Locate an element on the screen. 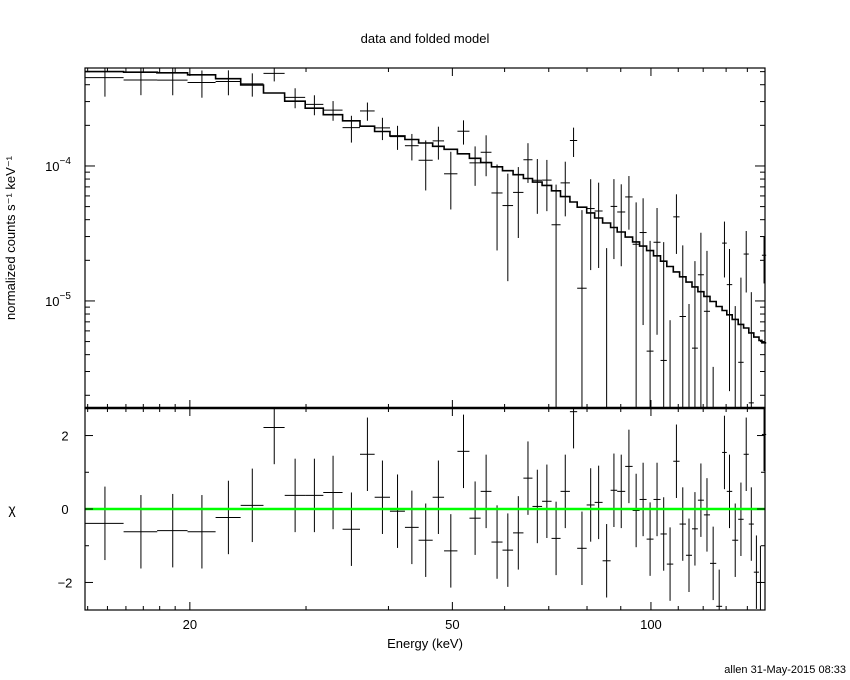 The image size is (850, 680). chart-title: data and folded model is located at coordinates (425, 38).